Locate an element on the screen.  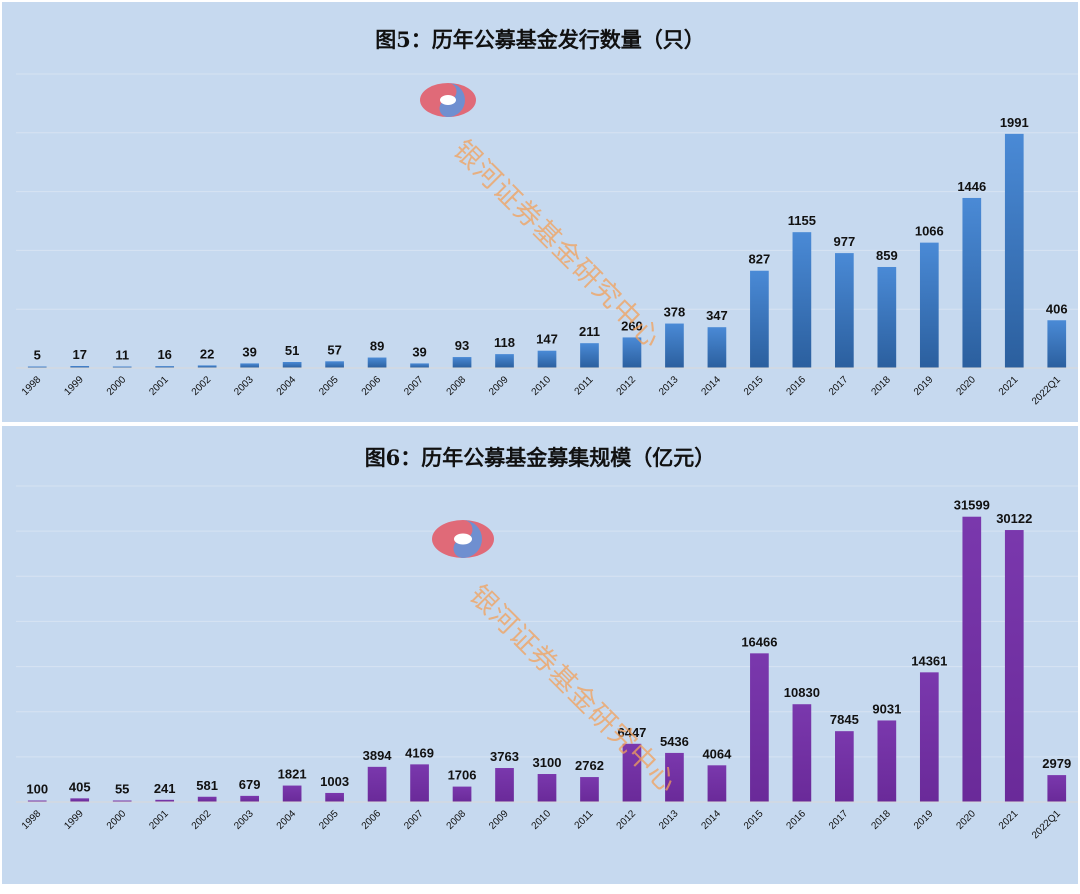
bar-1998 is located at coordinates (37, 367).